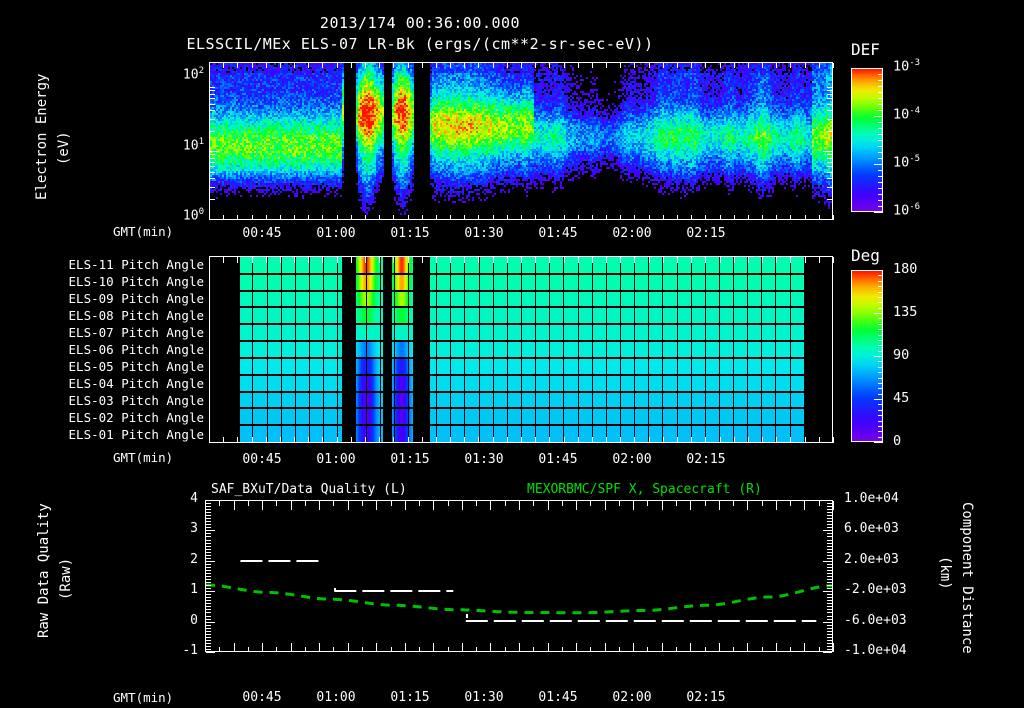 Image resolution: width=1024 pixels, height=708 pixels. What do you see at coordinates (519, 576) in the screenshot?
I see `data-quality-panel` at bounding box center [519, 576].